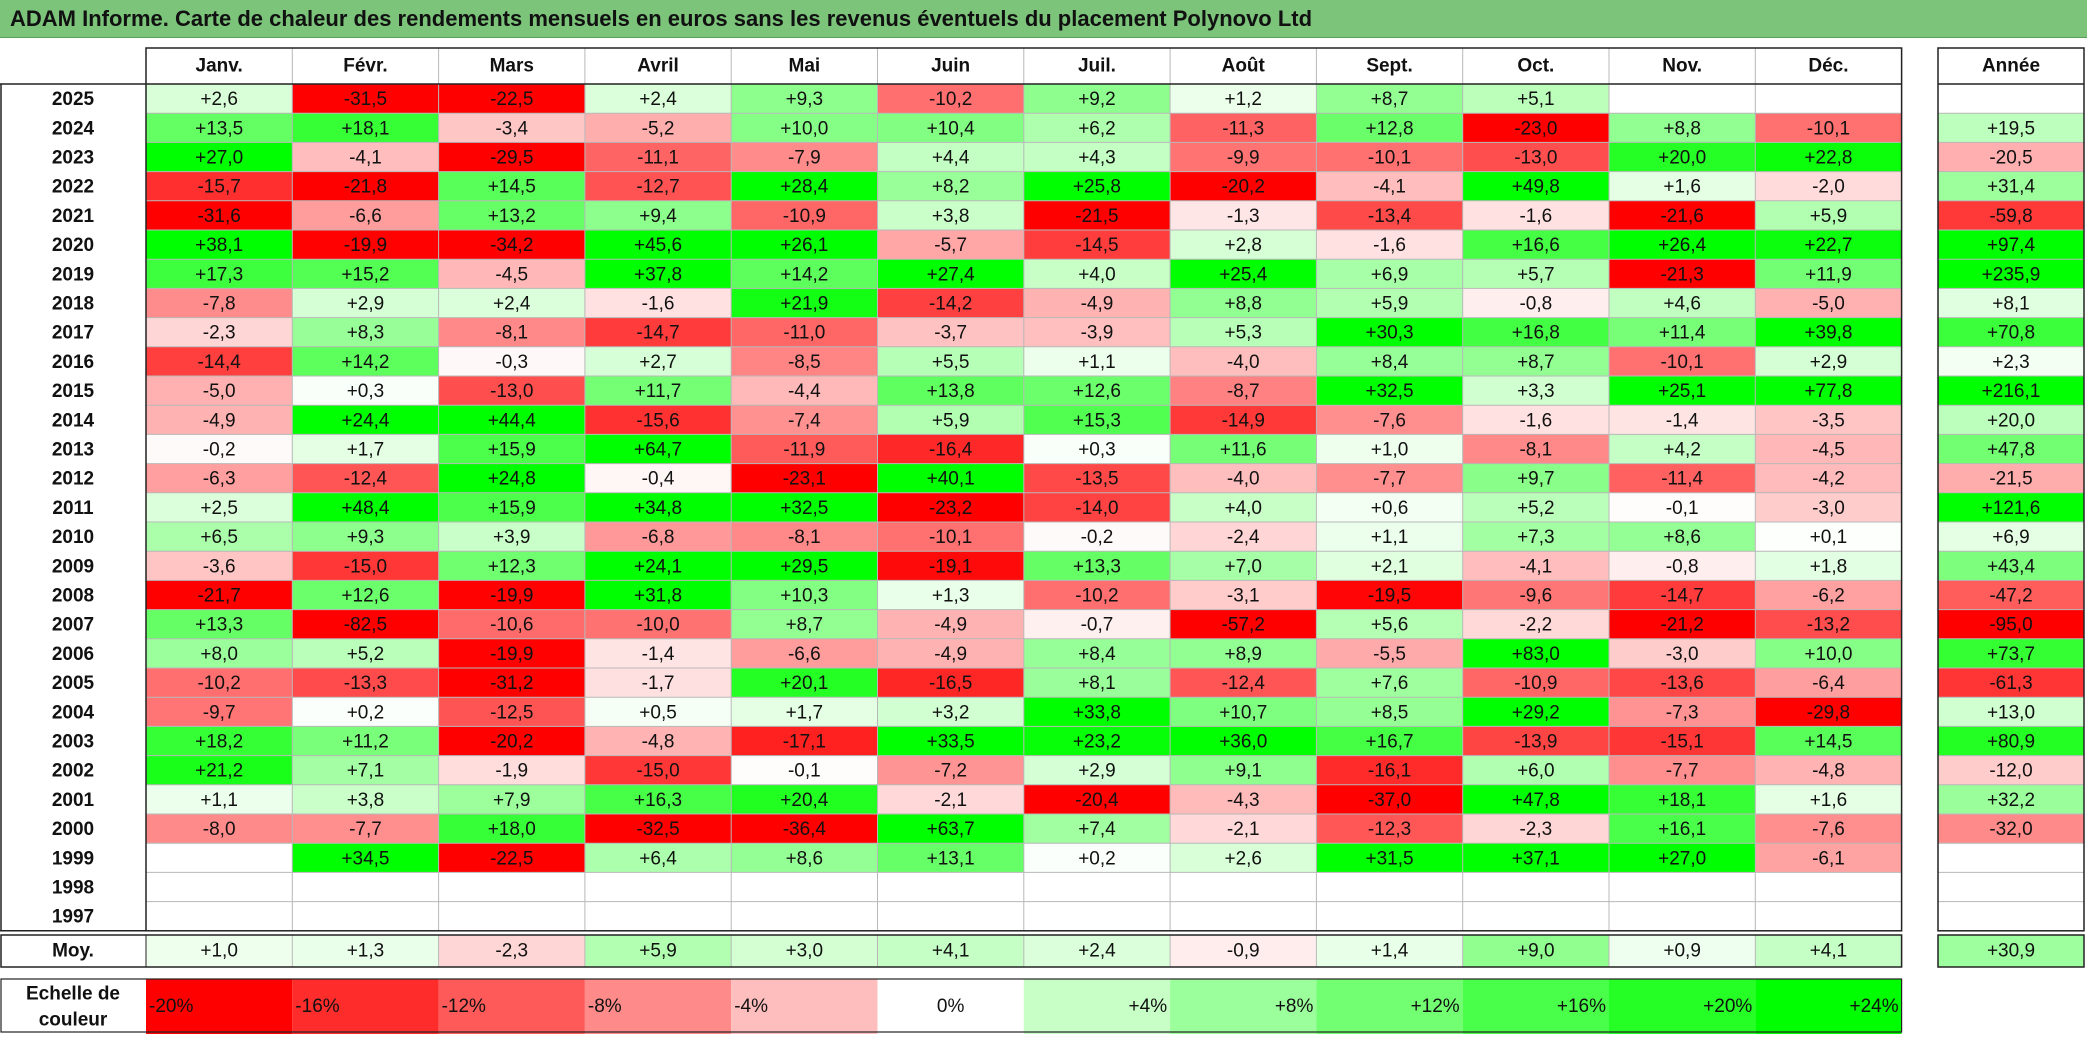  What do you see at coordinates (1390, 362) in the screenshot?
I see `cell-value: +8,4` at bounding box center [1390, 362].